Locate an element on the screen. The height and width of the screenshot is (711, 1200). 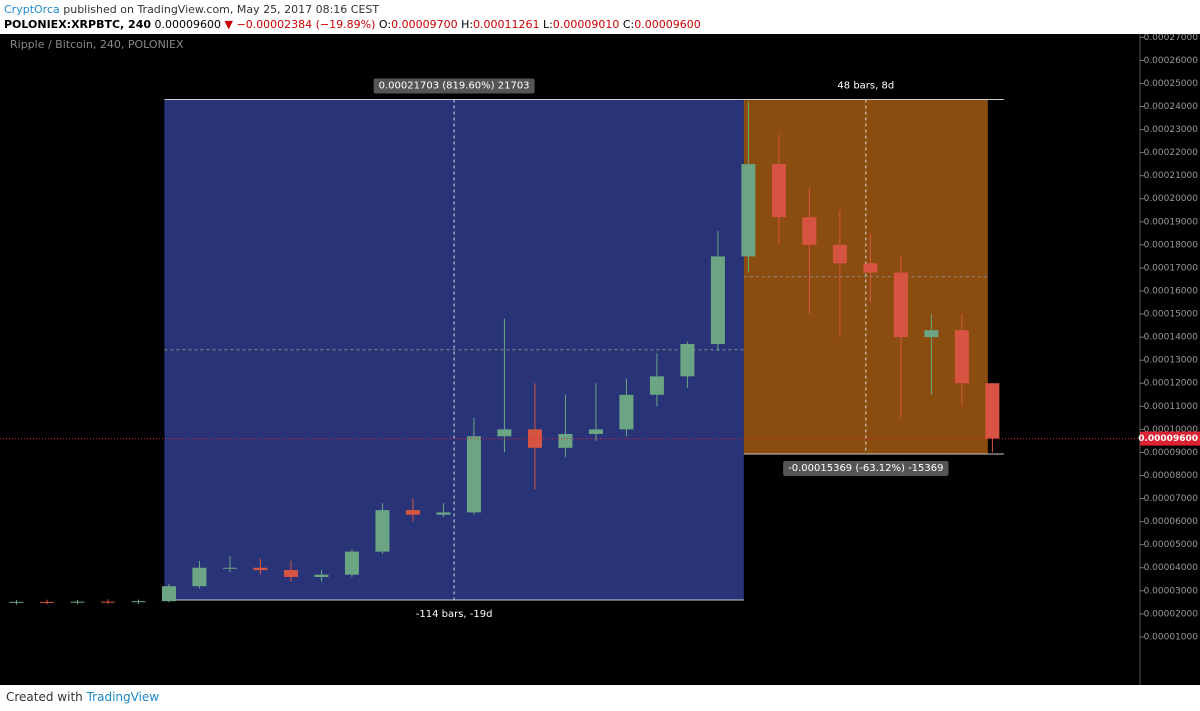
y-tick-label: 0.00007000 is located at coordinates (1171, 499).